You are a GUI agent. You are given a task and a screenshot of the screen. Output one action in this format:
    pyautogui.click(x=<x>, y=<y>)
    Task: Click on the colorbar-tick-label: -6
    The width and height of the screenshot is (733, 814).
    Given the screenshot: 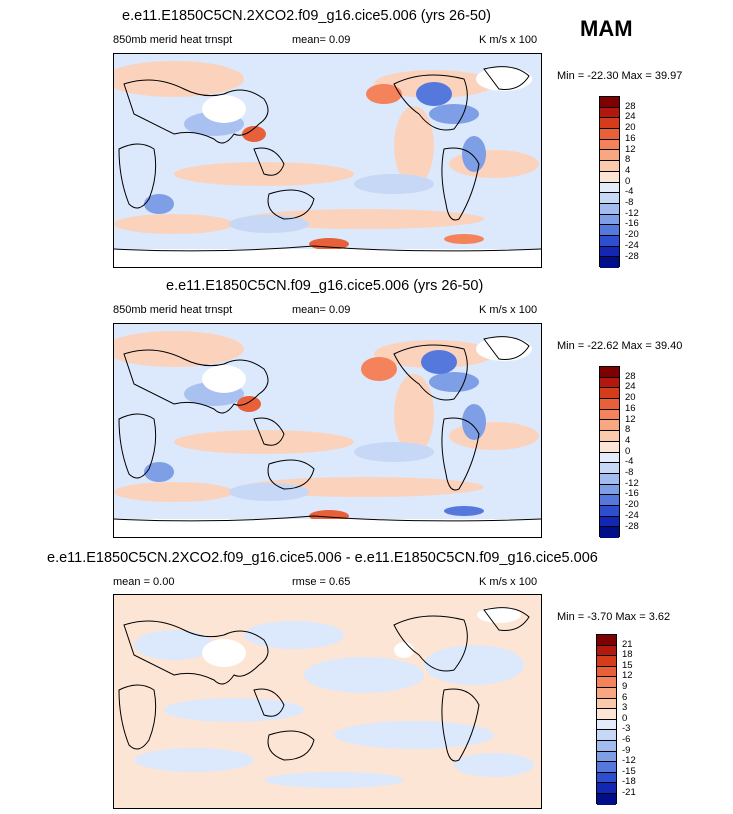 What is the action you would take?
    pyautogui.click(x=626, y=739)
    